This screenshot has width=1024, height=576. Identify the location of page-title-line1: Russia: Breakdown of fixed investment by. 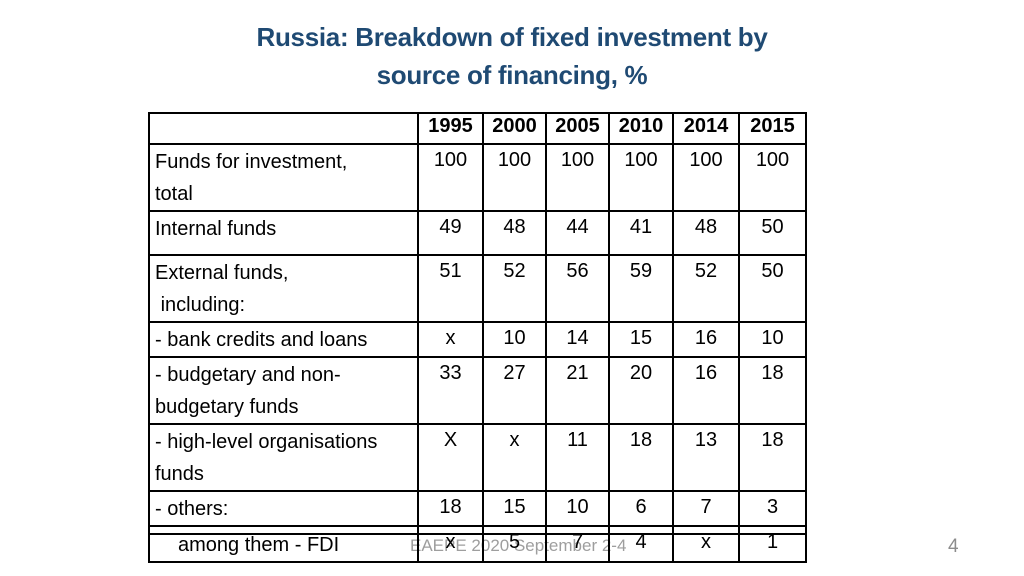
(512, 37).